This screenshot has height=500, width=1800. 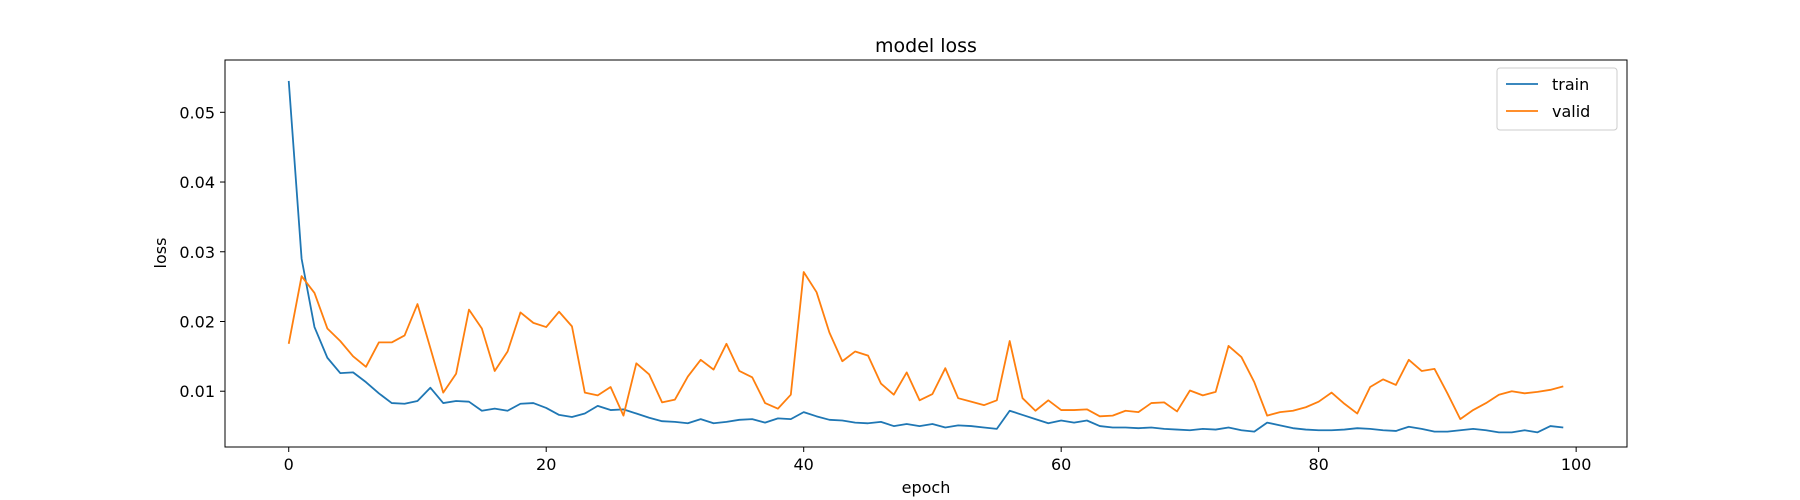 I want to click on x-axis-label: epoch, so click(x=926, y=487).